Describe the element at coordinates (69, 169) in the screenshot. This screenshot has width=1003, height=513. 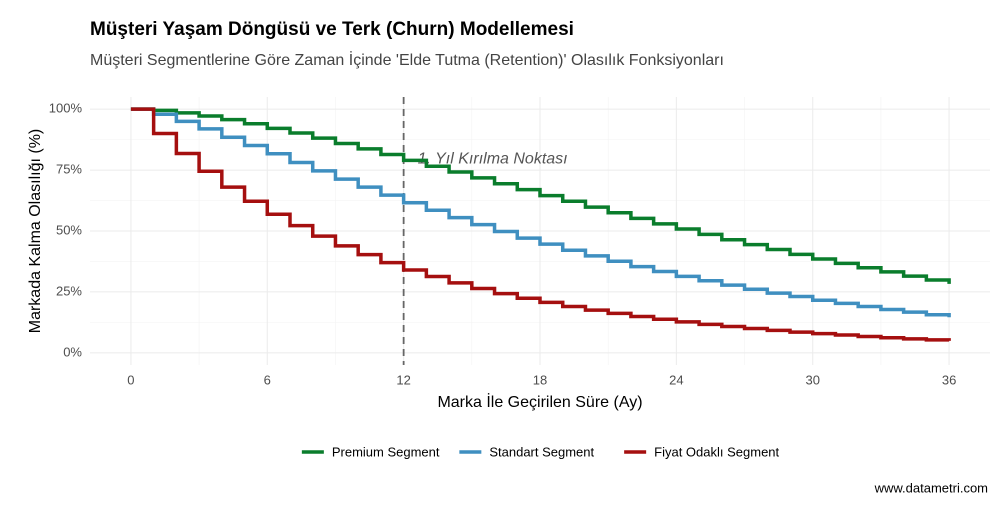
I see `y-tick-label: 75%` at that location.